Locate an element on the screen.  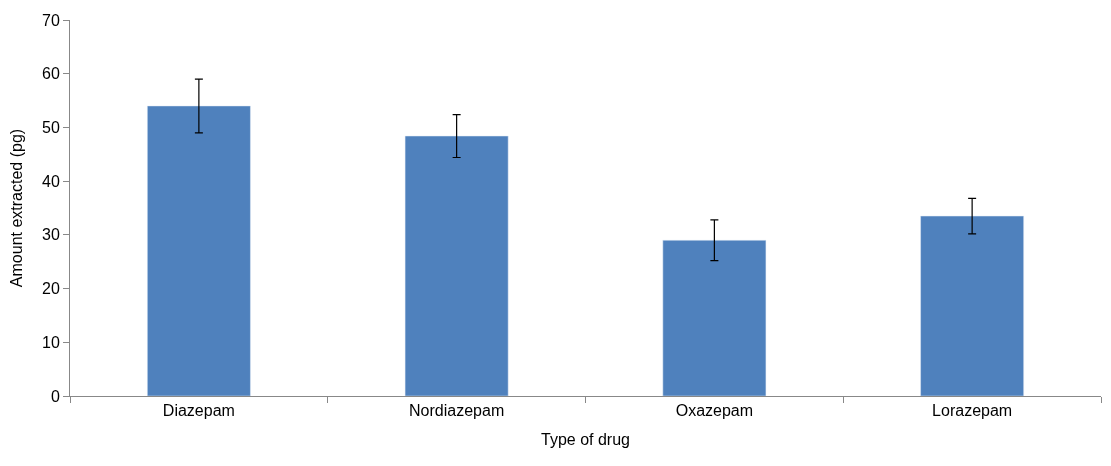
y-tick-label: 30 is located at coordinates (51, 235).